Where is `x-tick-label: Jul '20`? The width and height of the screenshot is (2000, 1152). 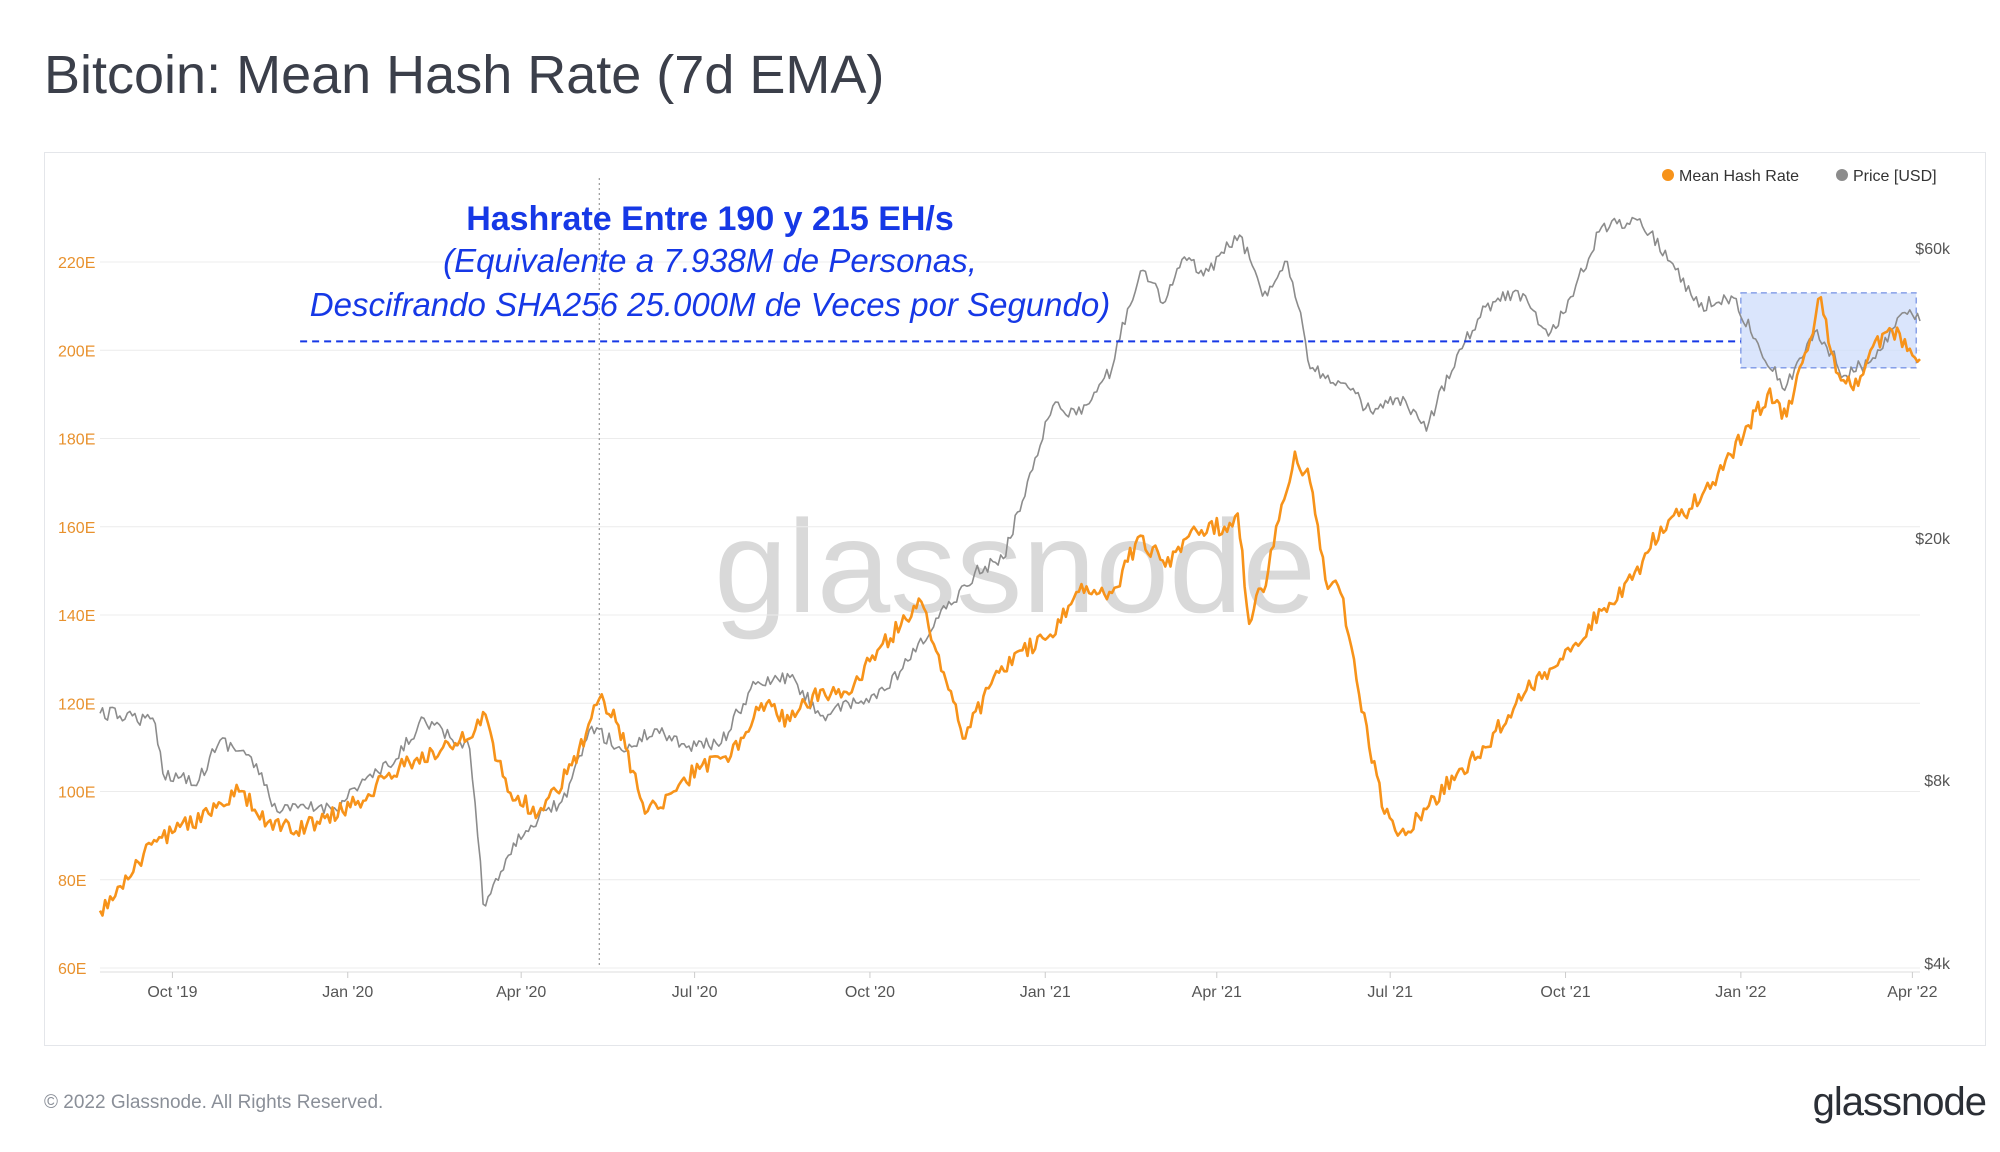 x-tick-label: Jul '20 is located at coordinates (695, 992).